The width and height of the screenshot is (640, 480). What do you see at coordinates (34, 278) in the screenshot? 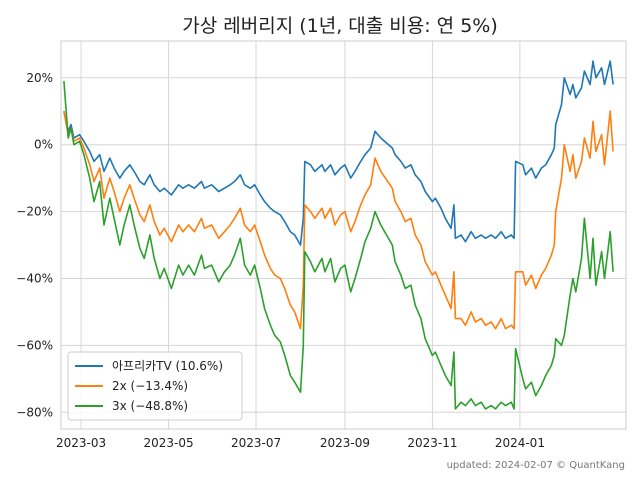
I see `y-tick-label: −40%` at bounding box center [34, 278].